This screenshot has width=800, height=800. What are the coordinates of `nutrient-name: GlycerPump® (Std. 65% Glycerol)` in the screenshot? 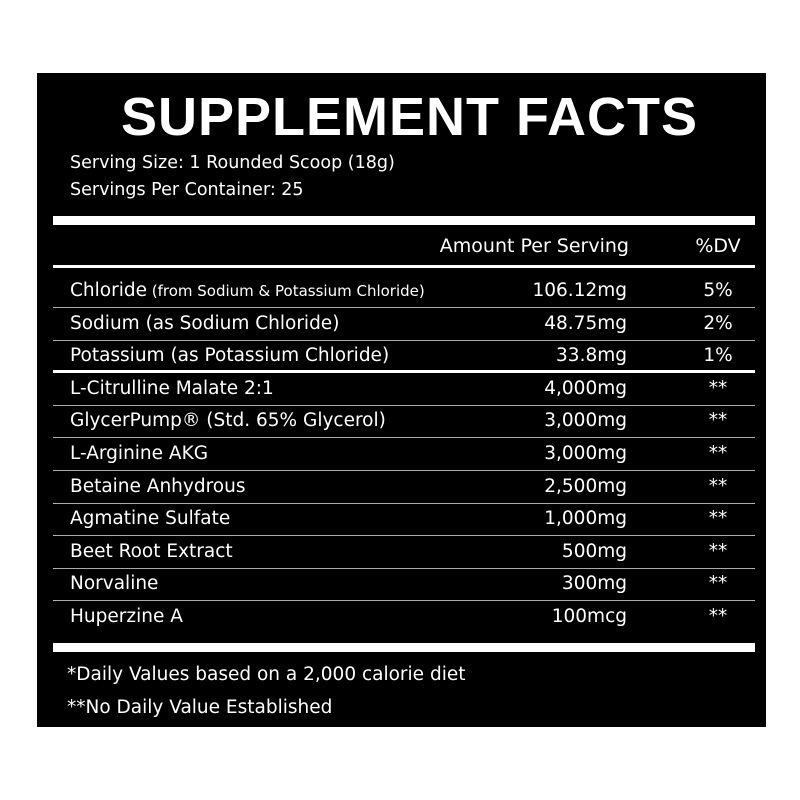 It's located at (228, 421).